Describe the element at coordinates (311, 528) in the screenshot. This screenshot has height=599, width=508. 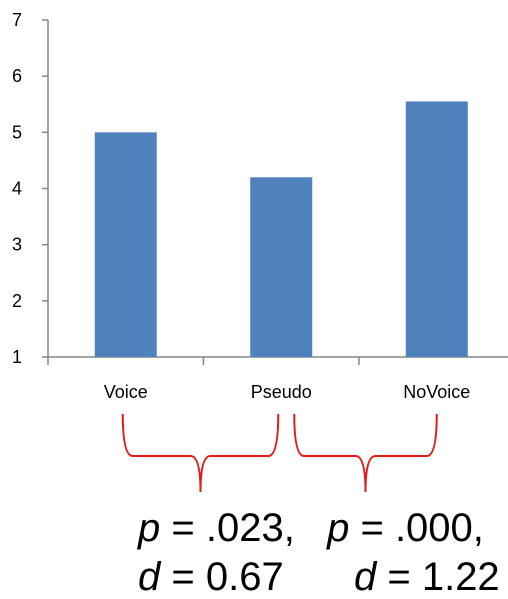
I see `p-values-line: p = .023, p = .000,` at that location.